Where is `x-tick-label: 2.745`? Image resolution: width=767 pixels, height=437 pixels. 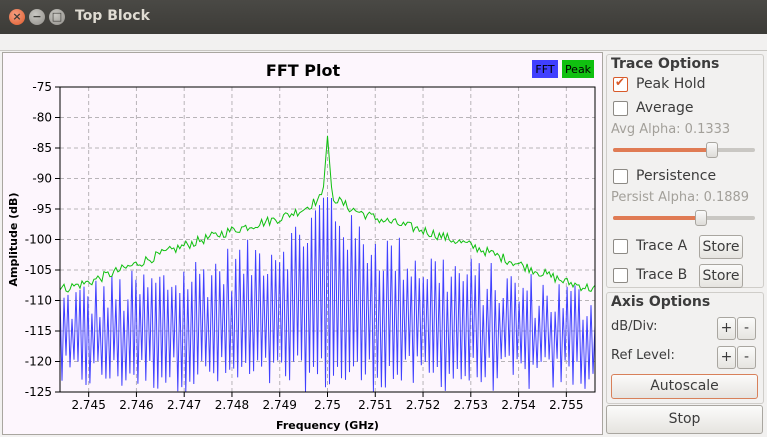
x-tick-label: 2.745 is located at coordinates (88, 405).